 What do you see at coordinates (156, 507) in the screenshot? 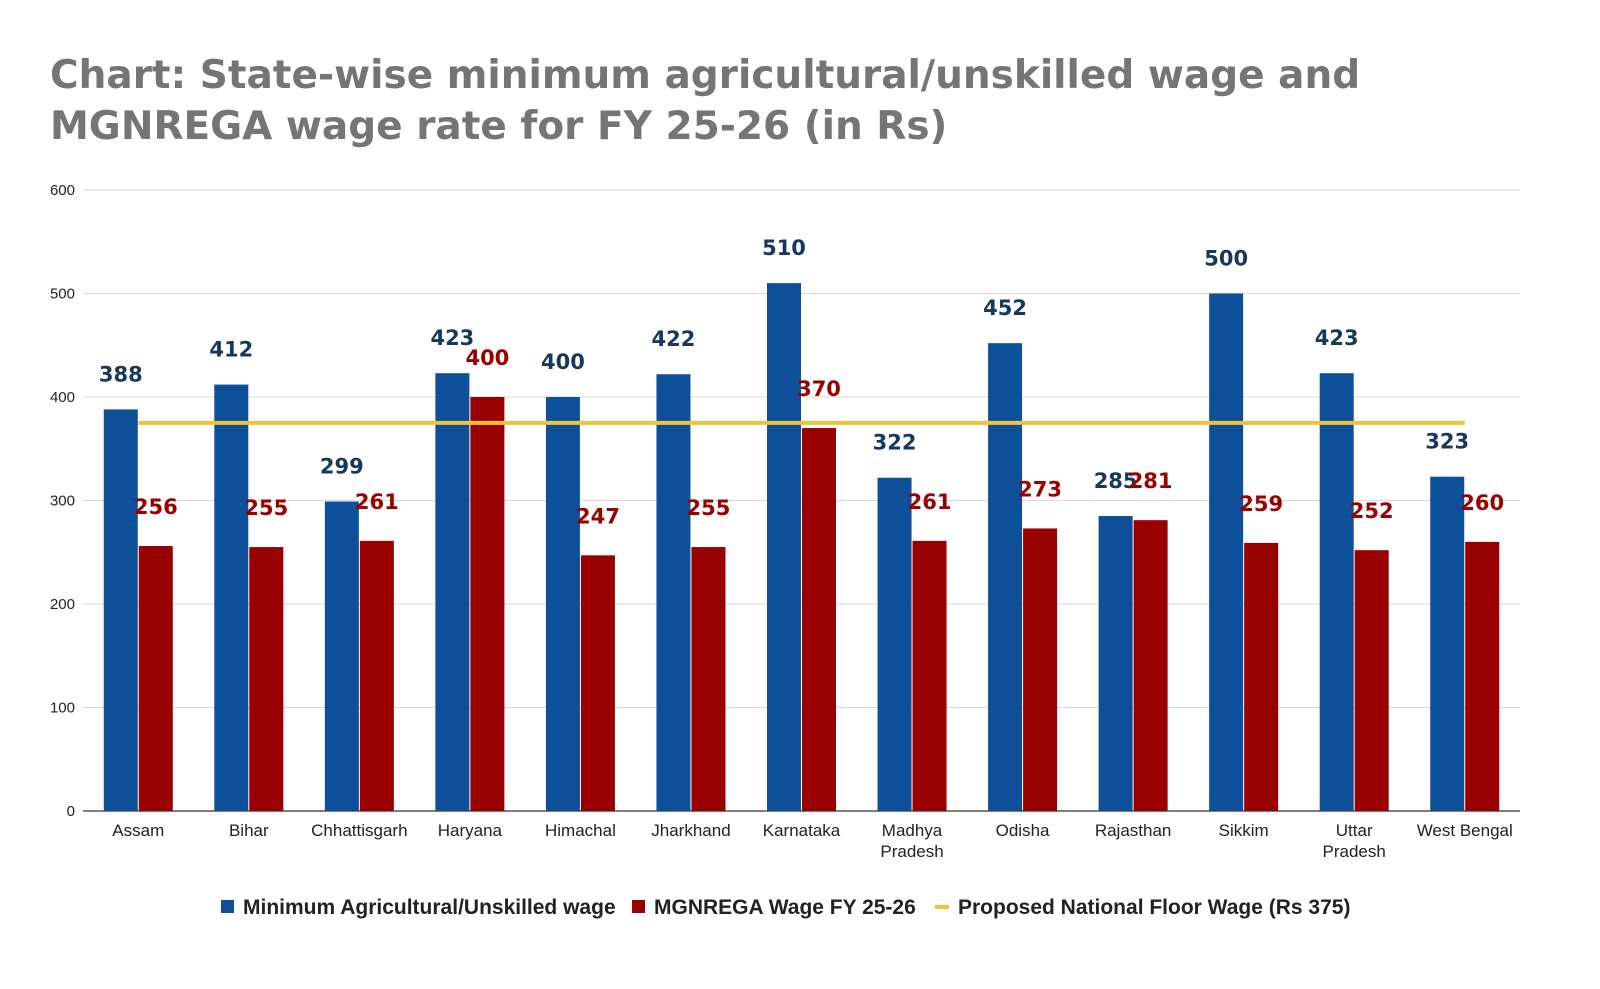
I see `data-label-mgnrega-wage: 256` at bounding box center [156, 507].